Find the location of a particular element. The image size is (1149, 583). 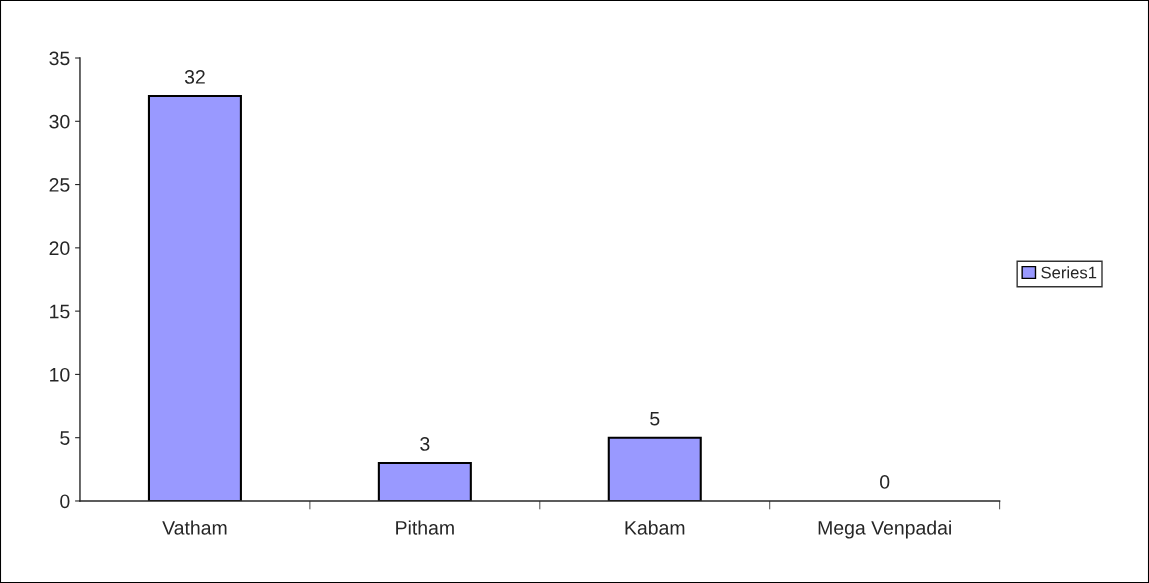

data-label: 5 is located at coordinates (655, 418).